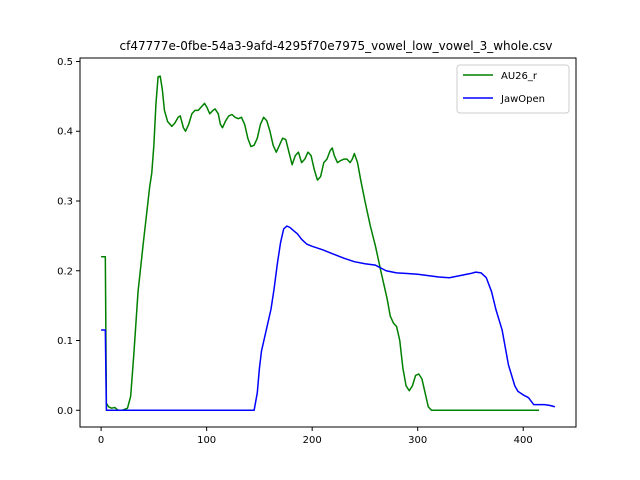 The width and height of the screenshot is (640, 480). What do you see at coordinates (65, 132) in the screenshot?
I see `y-tick-label: 0.4` at bounding box center [65, 132].